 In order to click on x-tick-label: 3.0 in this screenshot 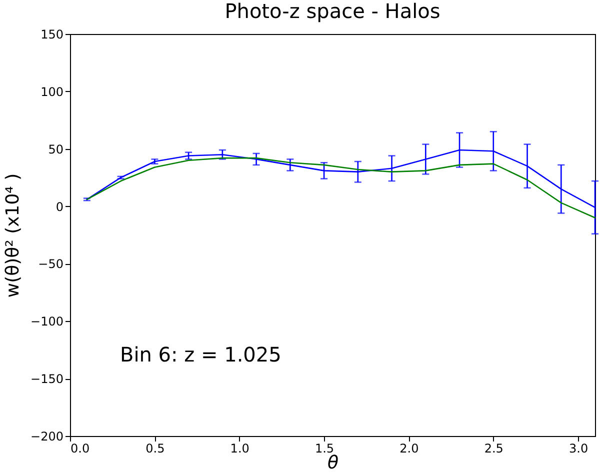, I will do `click(578, 449)`.